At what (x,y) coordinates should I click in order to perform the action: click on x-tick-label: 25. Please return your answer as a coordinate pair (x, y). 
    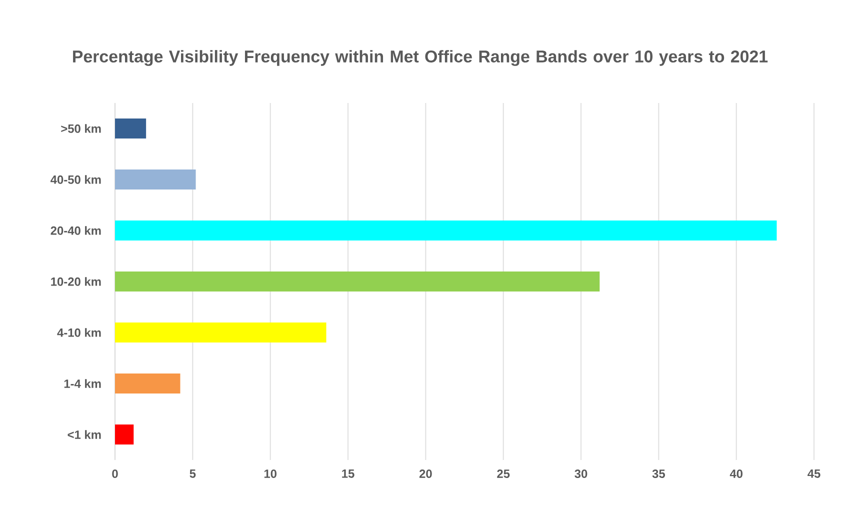
    Looking at the image, I should click on (503, 474).